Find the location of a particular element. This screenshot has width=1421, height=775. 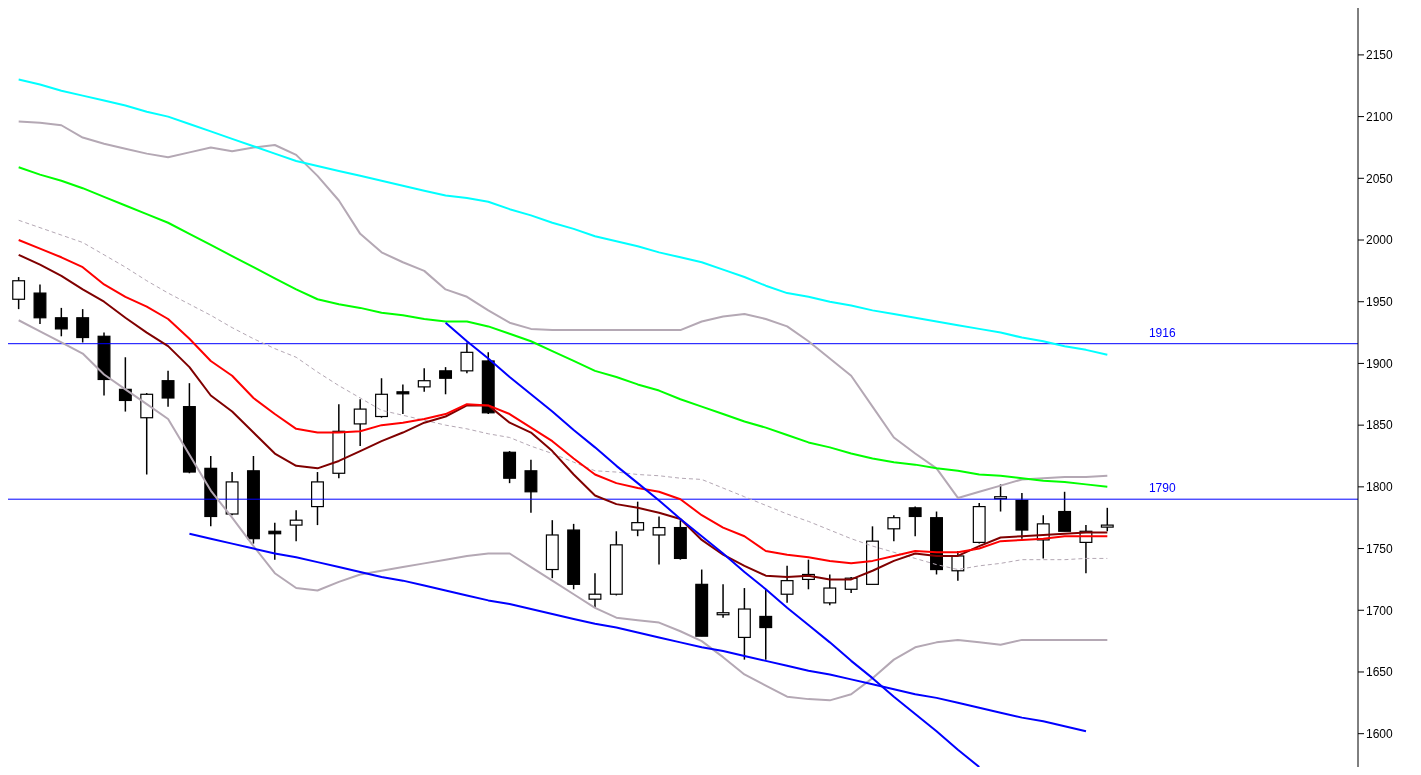

ref-line-label: 1916 is located at coordinates (1162, 332).